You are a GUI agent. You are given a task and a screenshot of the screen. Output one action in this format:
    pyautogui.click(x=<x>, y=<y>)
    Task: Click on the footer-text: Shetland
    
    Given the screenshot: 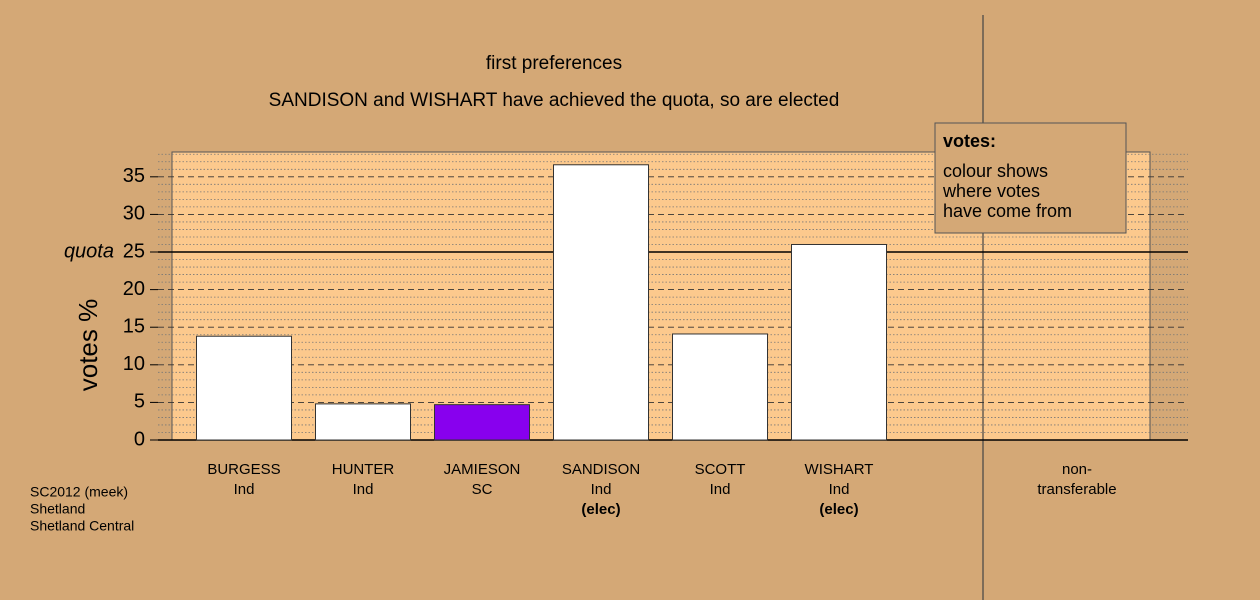 What is the action you would take?
    pyautogui.click(x=57, y=509)
    